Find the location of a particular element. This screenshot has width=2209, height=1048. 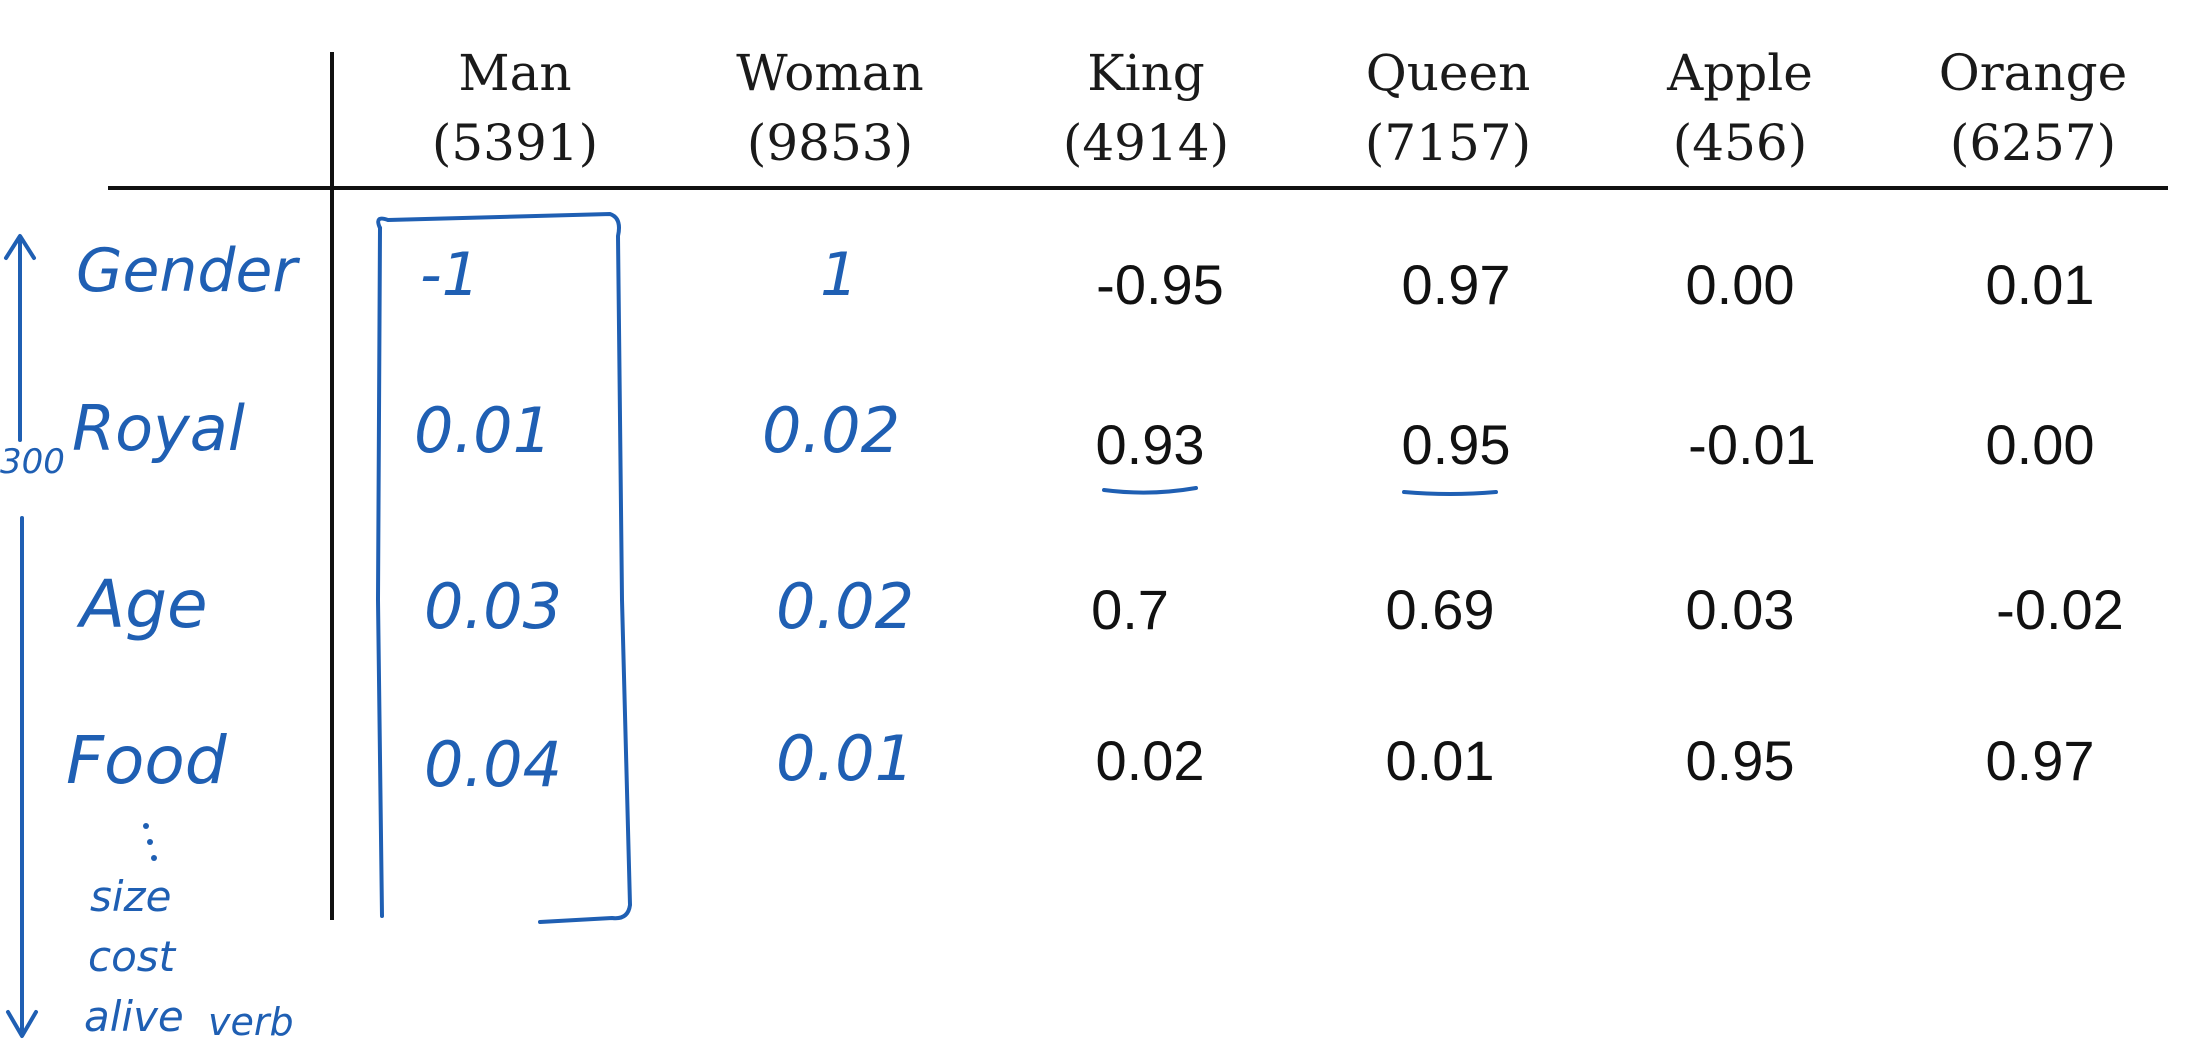

header-orange-index: (6257) is located at coordinates (2033, 143).